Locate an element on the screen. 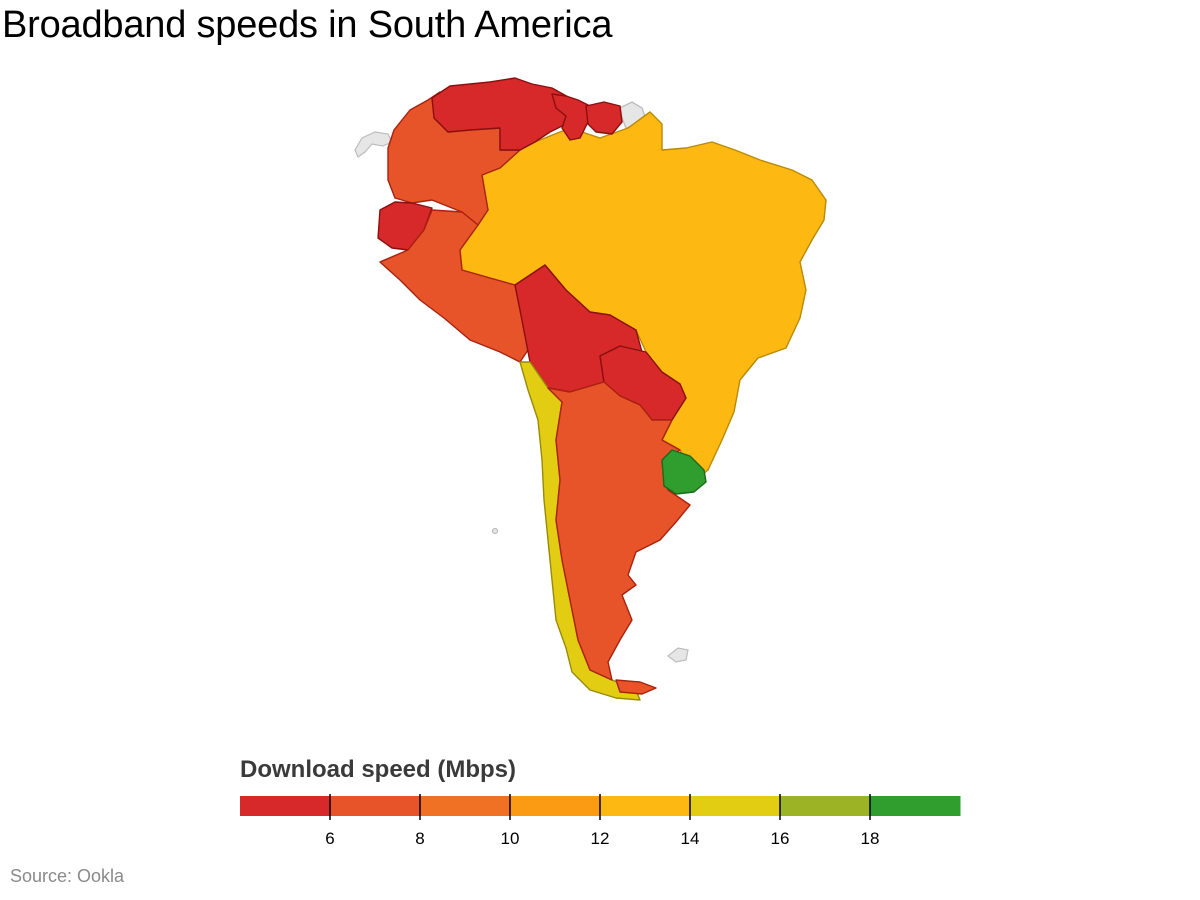 This screenshot has width=1200, height=900. panama-fragment is located at coordinates (373, 144).